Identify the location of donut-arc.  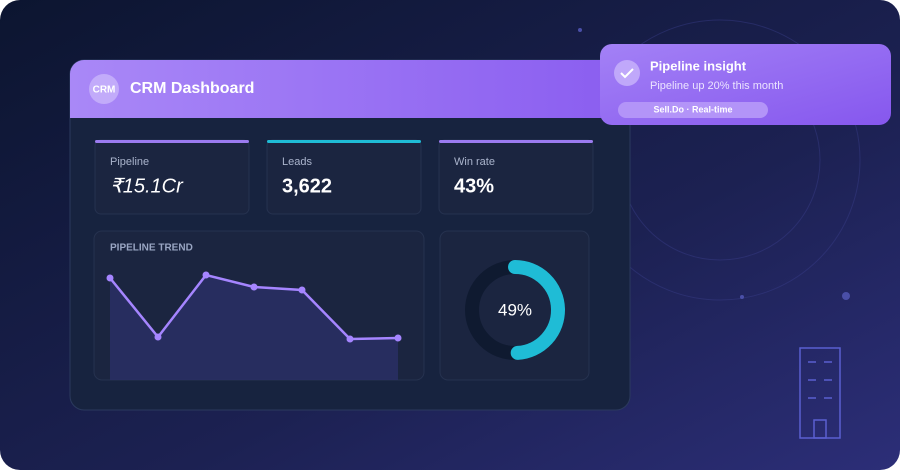
(536, 310).